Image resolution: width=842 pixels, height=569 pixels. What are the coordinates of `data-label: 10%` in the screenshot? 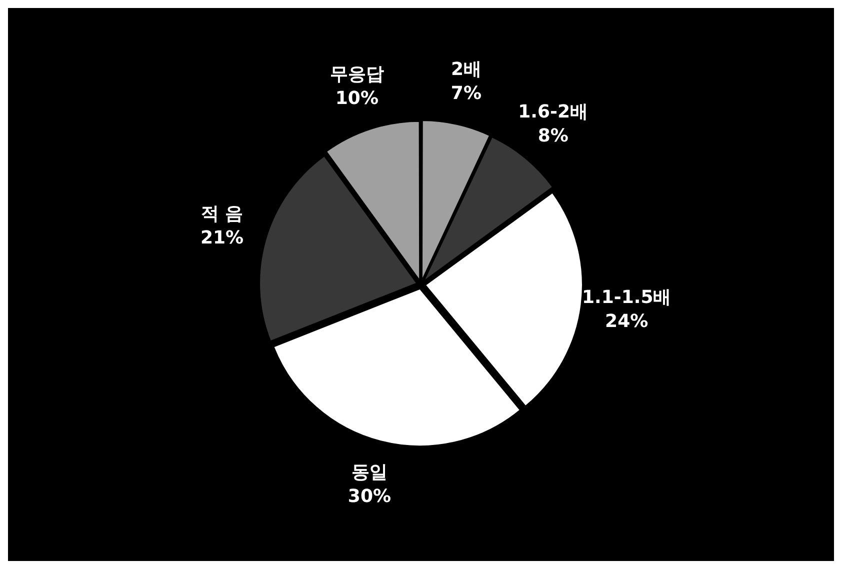 It's located at (357, 99).